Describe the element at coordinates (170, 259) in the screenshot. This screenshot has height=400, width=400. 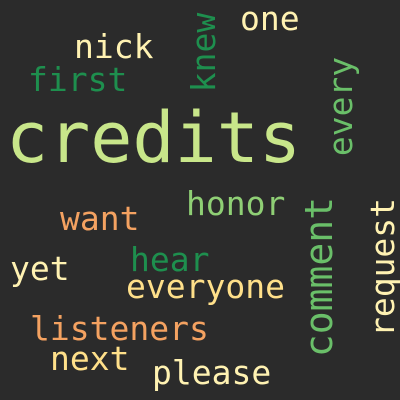
I see `word-hear: hear` at that location.